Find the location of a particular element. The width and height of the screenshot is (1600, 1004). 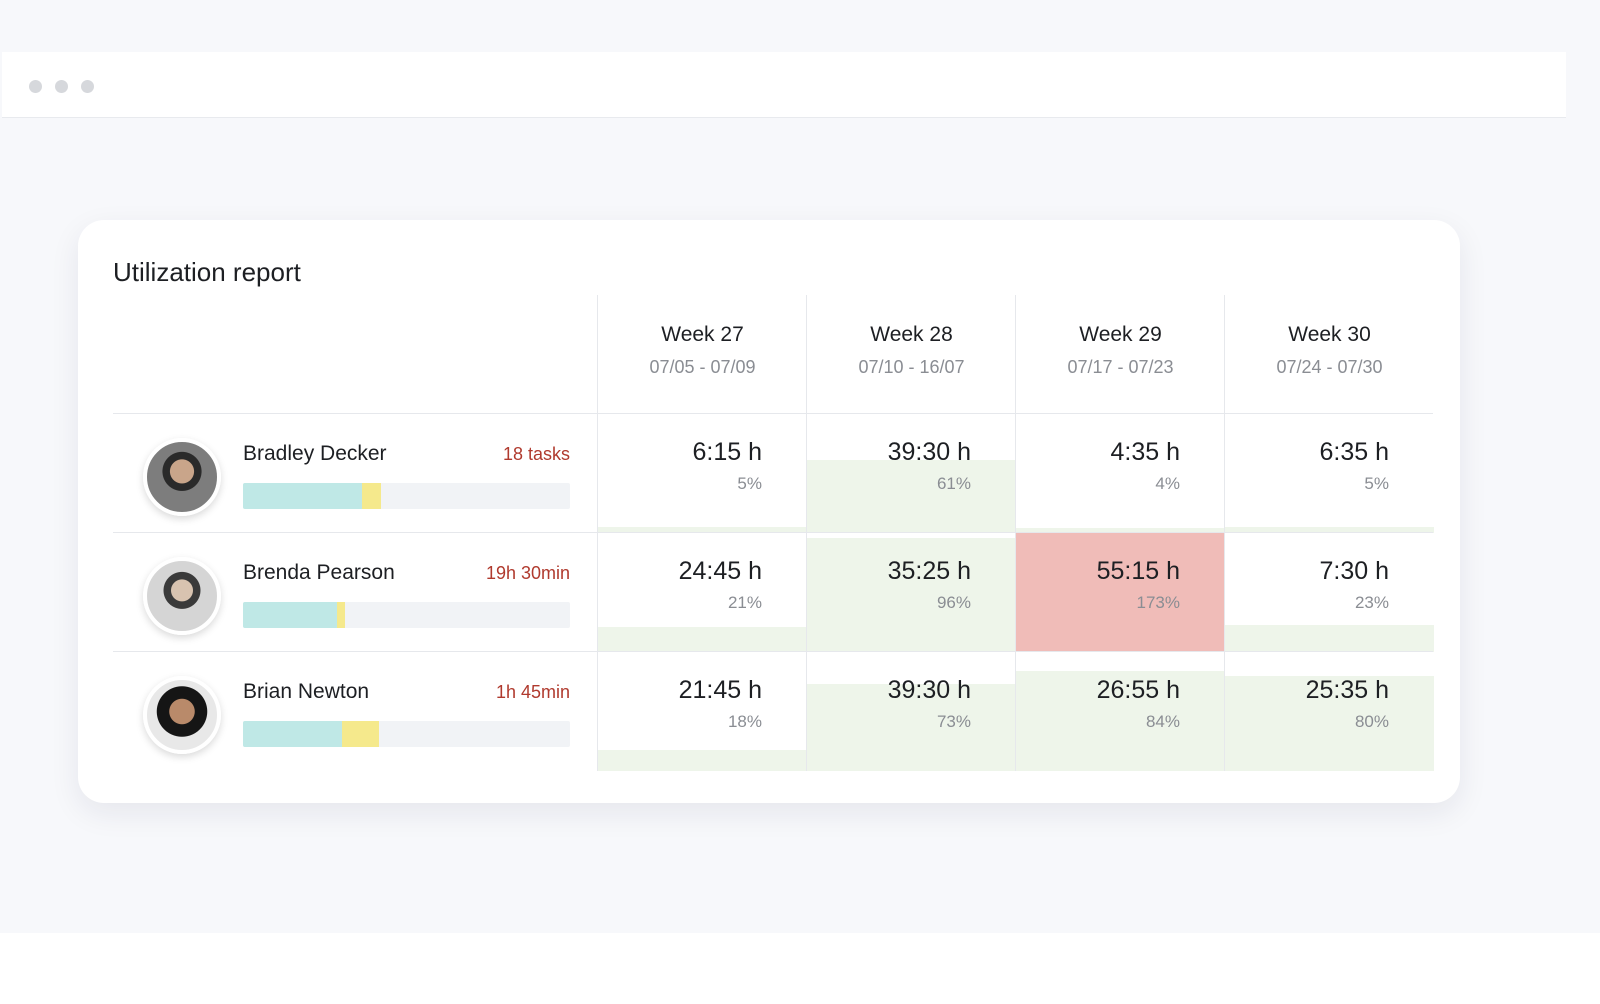

week-cell: 35:25 h 96% is located at coordinates (911, 592).